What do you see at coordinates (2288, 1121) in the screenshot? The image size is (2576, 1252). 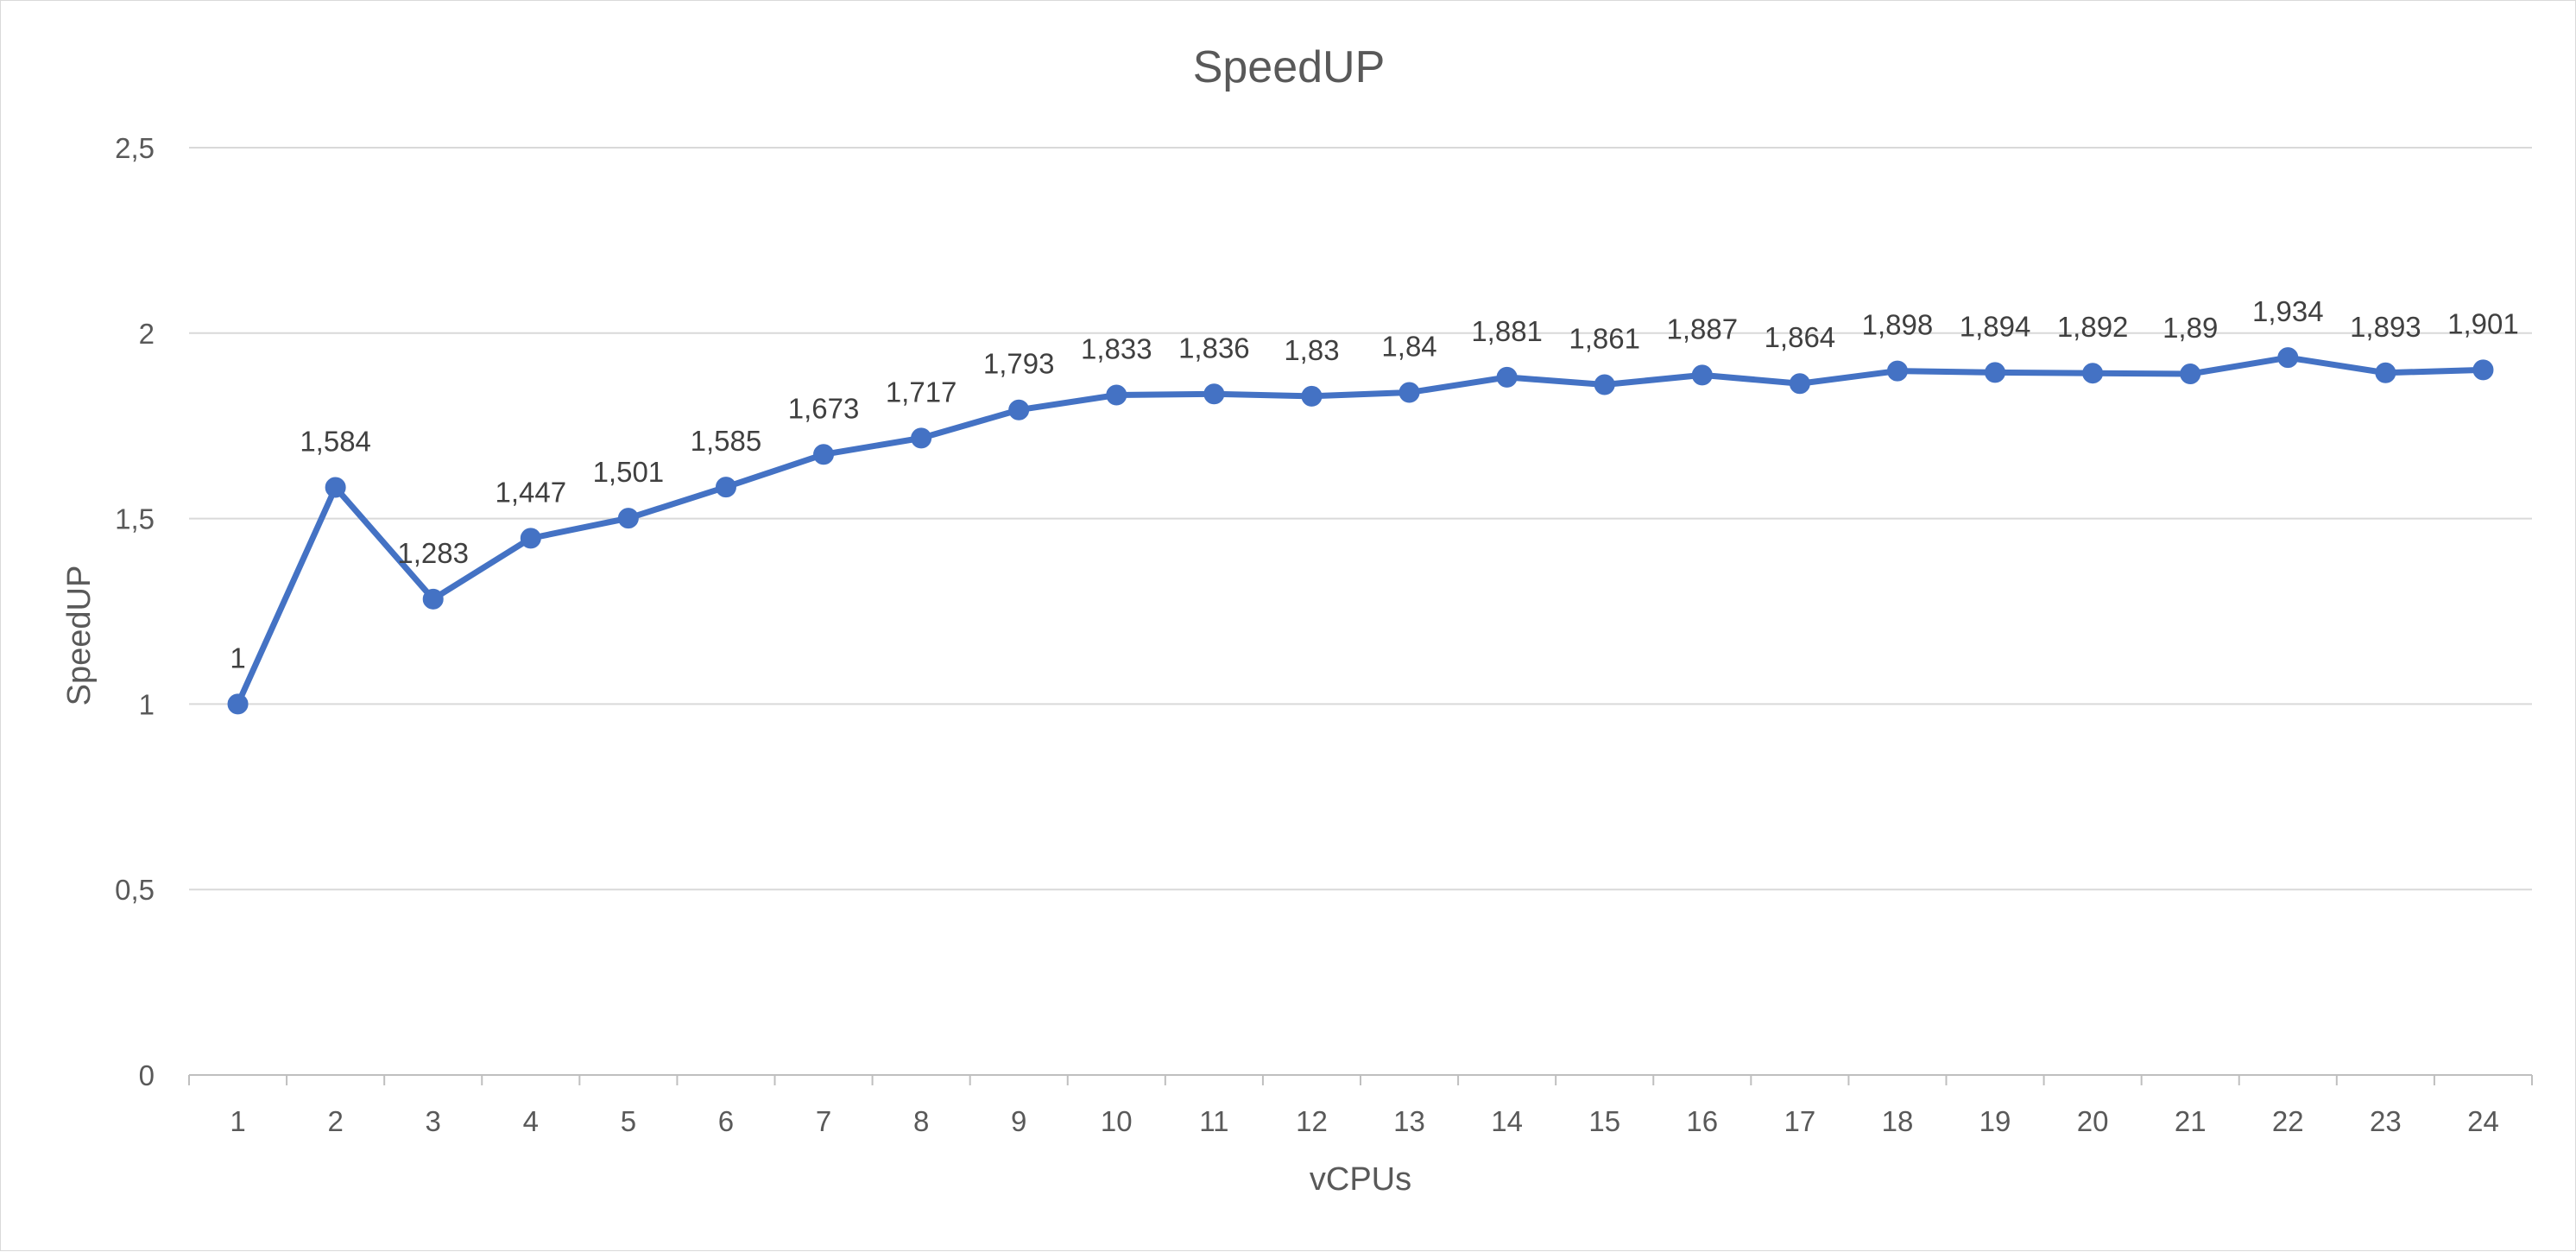 I see `x-tick-label: 22` at bounding box center [2288, 1121].